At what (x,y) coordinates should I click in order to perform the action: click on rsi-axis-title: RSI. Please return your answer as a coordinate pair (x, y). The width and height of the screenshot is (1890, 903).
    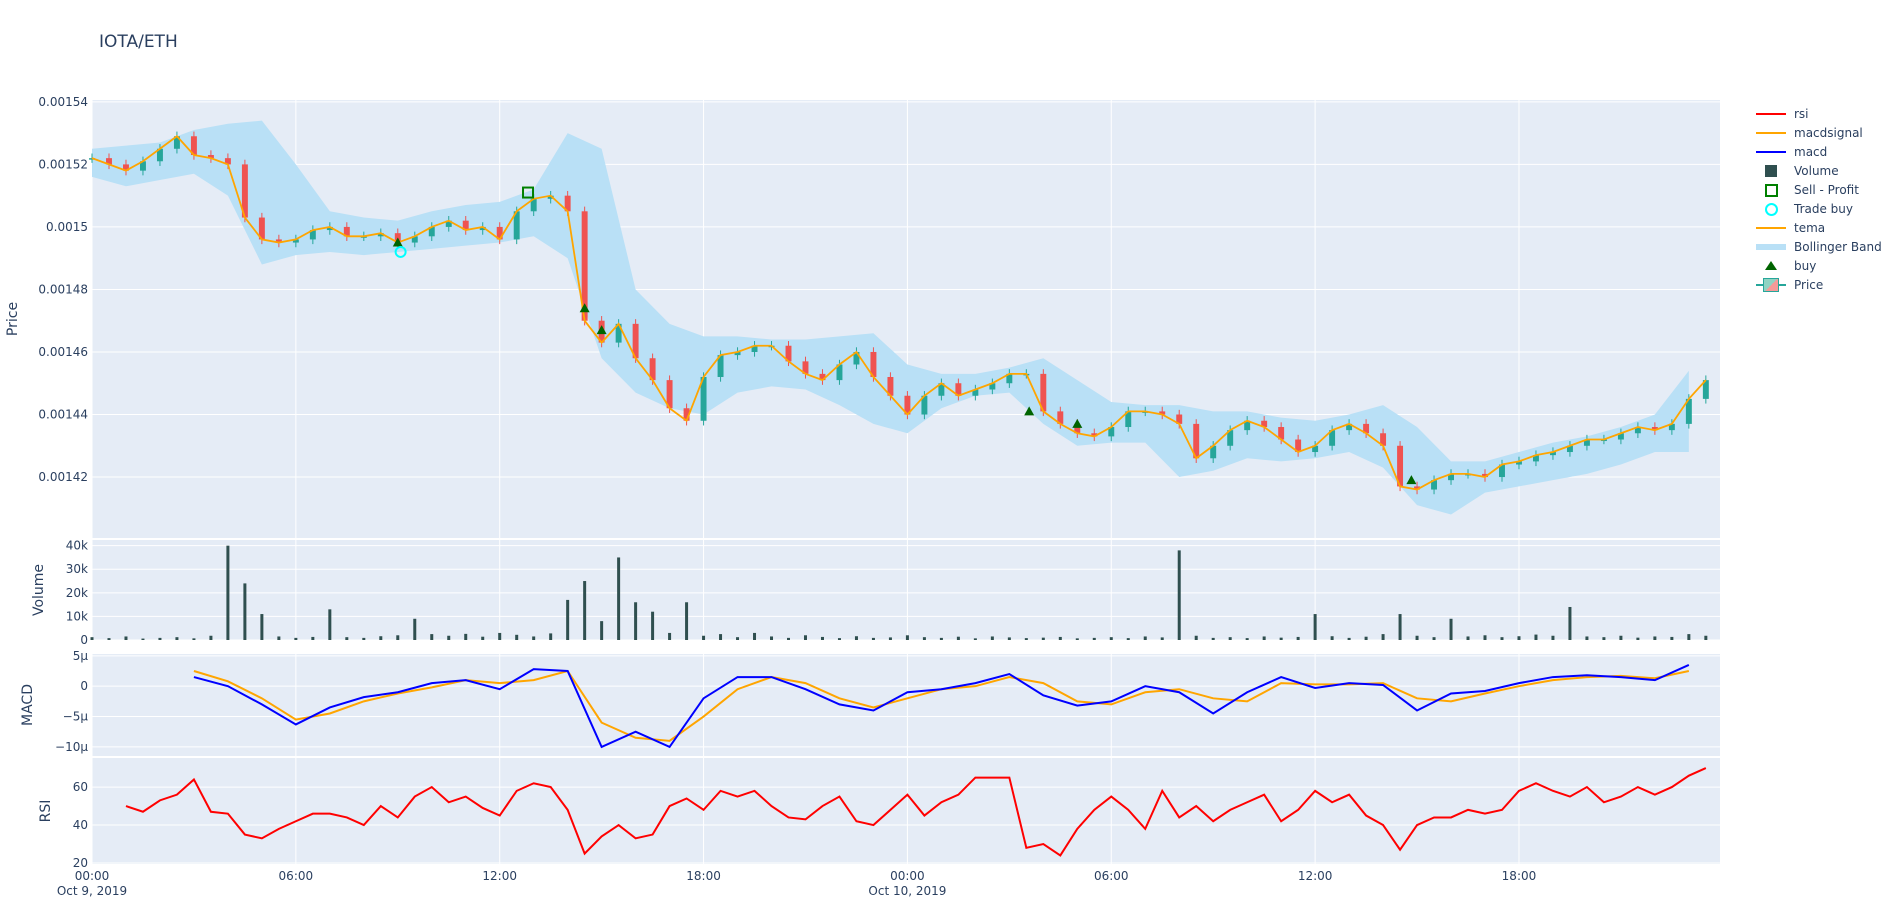
    Looking at the image, I should click on (46, 811).